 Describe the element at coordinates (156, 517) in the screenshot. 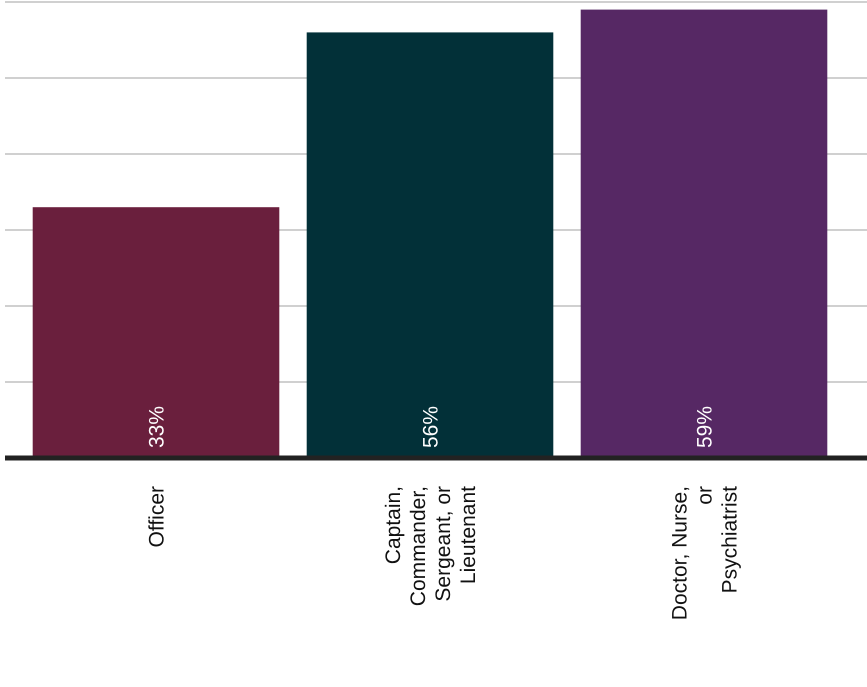

I see `x-tick-label: Officer` at that location.